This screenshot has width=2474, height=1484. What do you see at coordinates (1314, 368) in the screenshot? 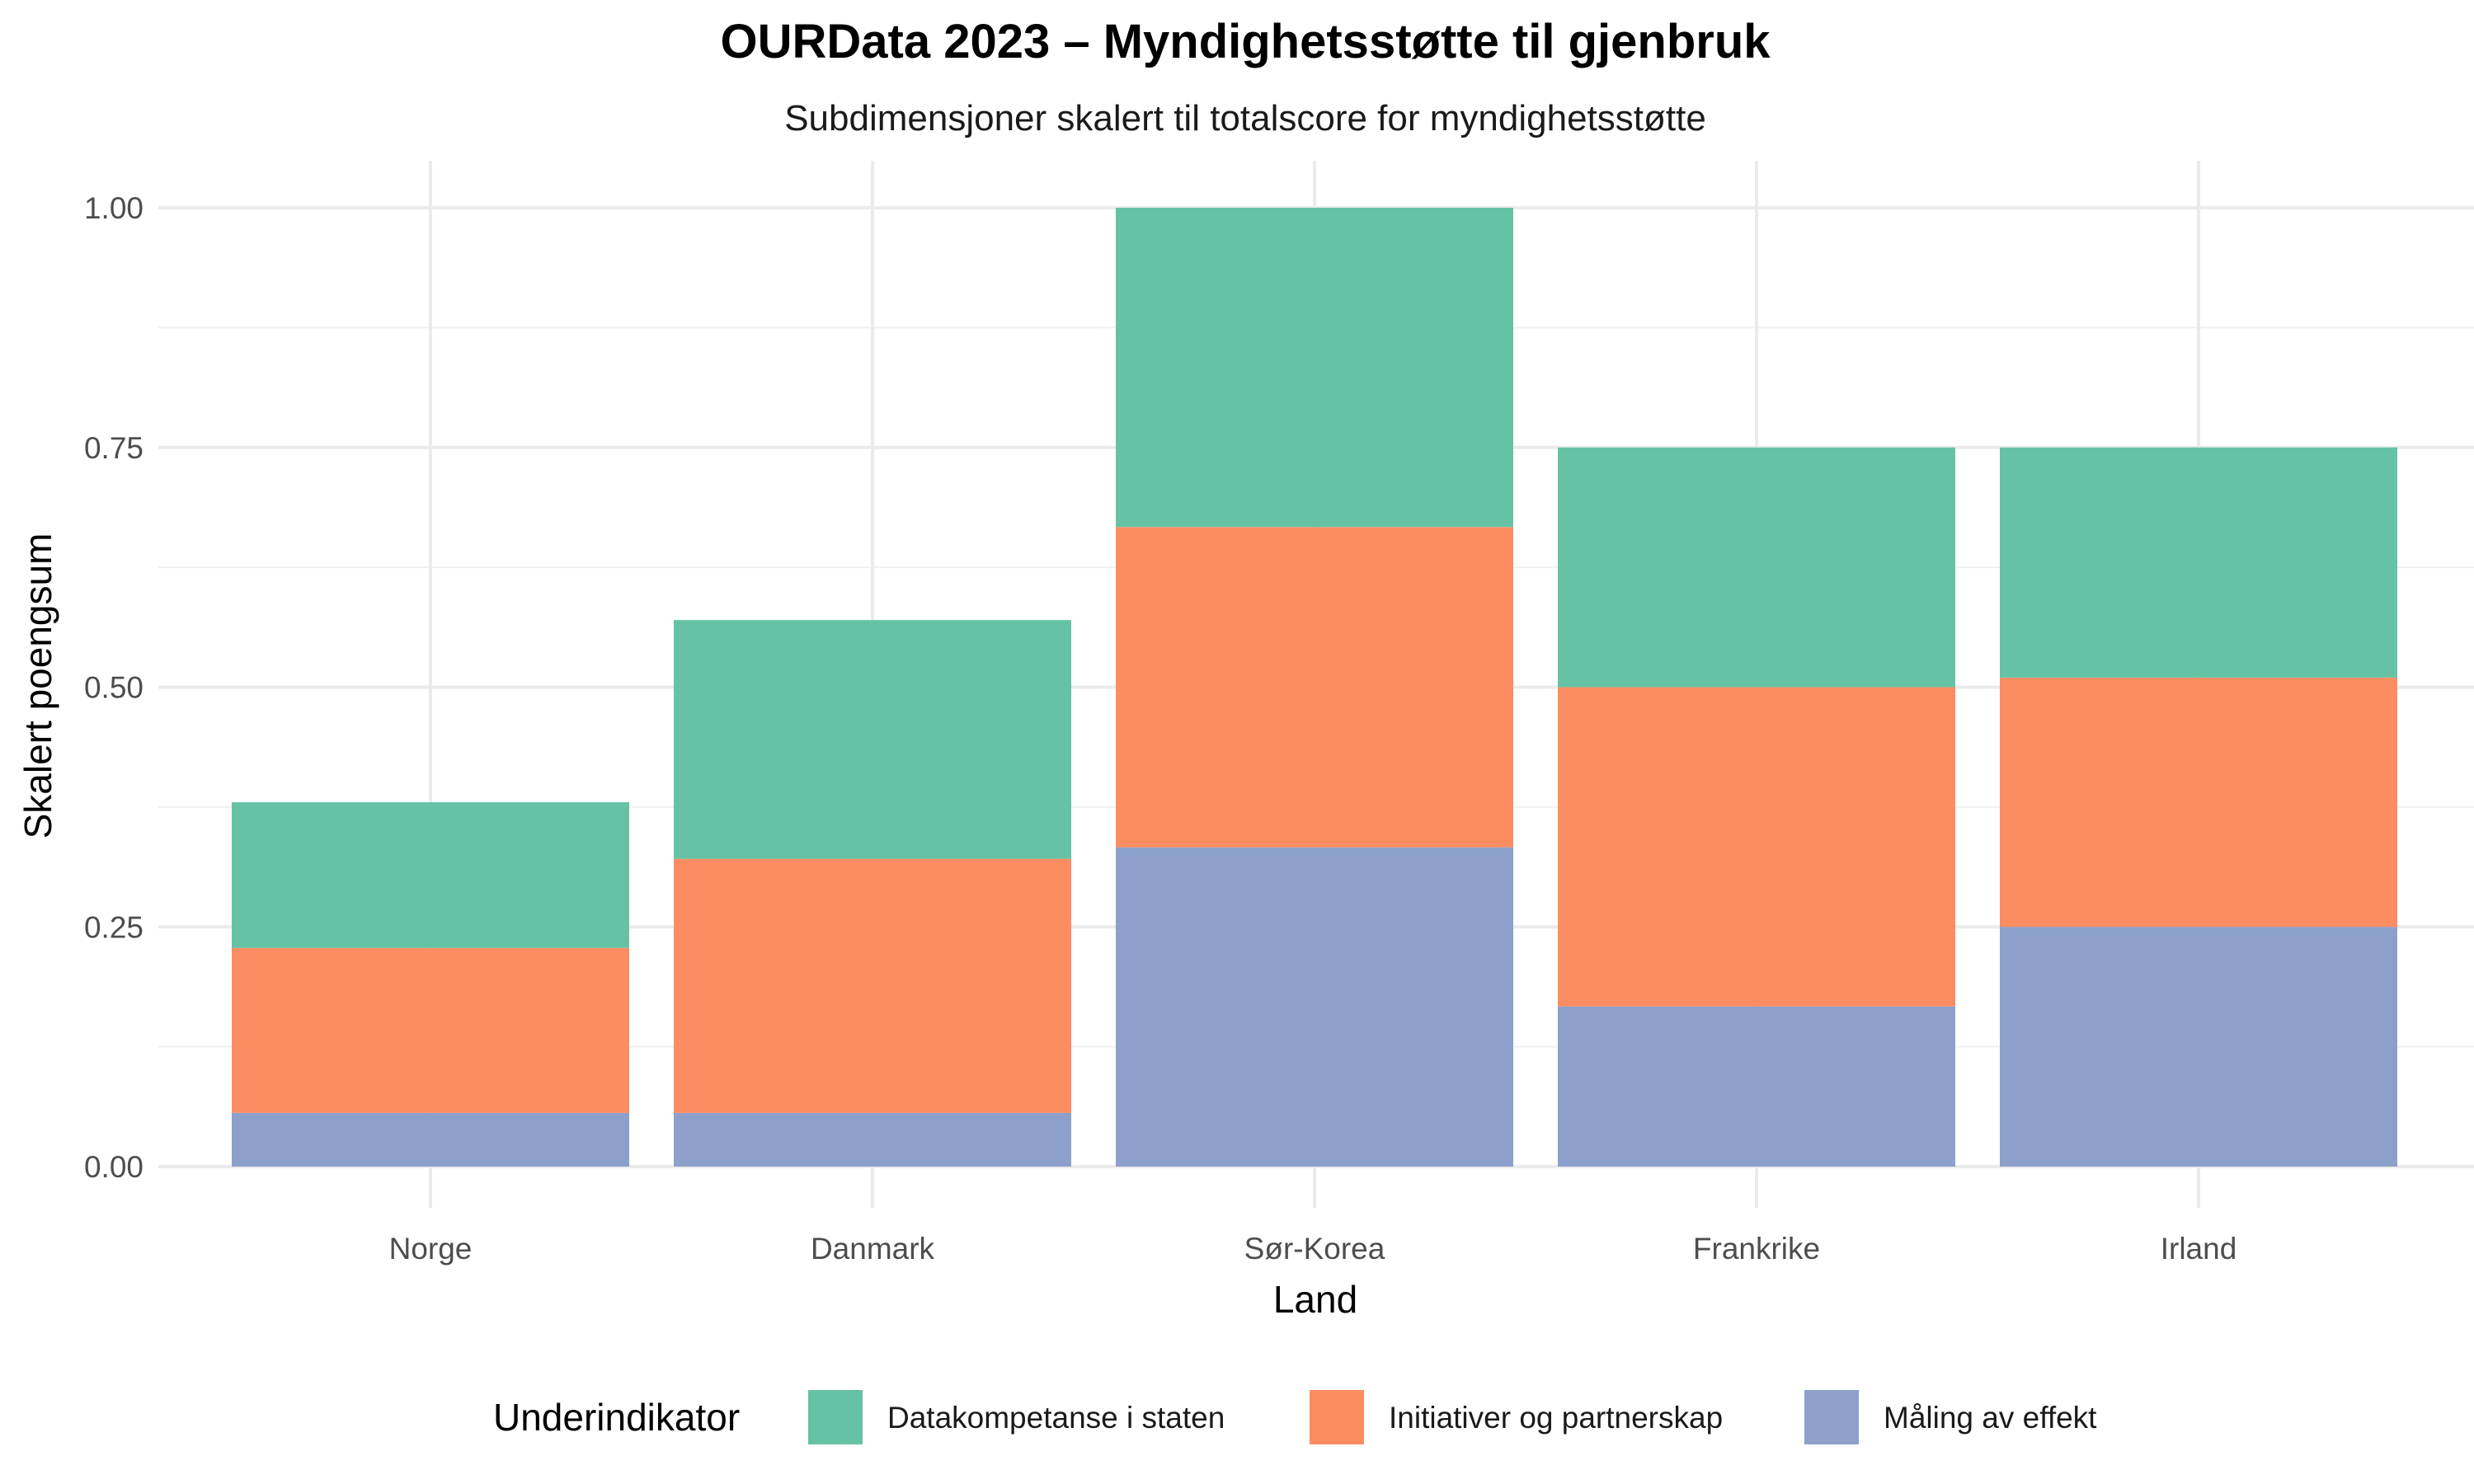
I see `bar-sor-korea-datakompetanse-i-staten` at bounding box center [1314, 368].